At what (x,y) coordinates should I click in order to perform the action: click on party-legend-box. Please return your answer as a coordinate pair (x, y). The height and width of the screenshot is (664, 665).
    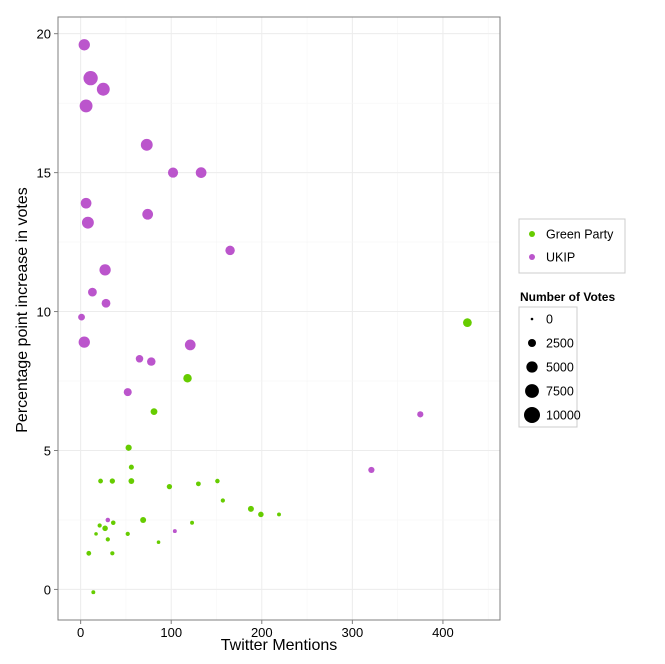
    Looking at the image, I should click on (572, 246).